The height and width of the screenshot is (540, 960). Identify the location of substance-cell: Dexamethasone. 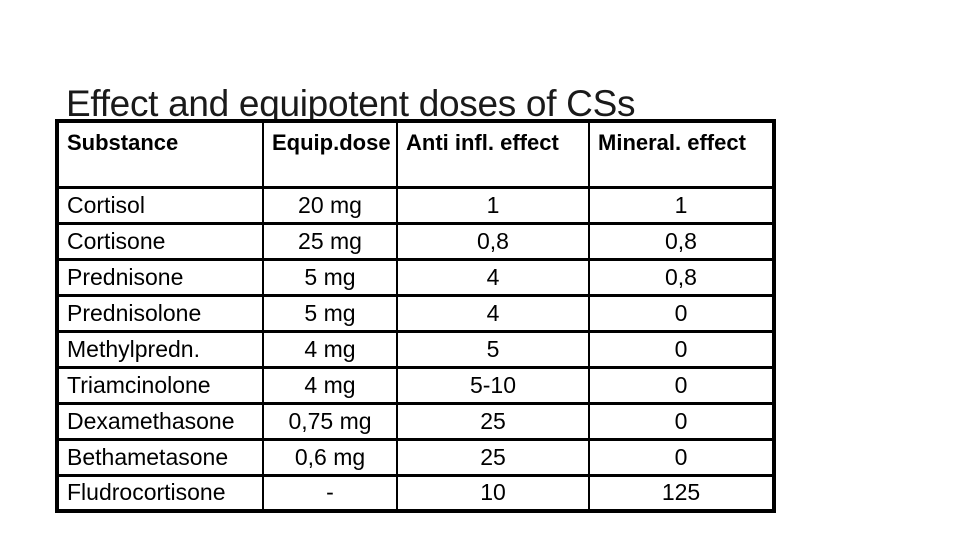
(160, 421).